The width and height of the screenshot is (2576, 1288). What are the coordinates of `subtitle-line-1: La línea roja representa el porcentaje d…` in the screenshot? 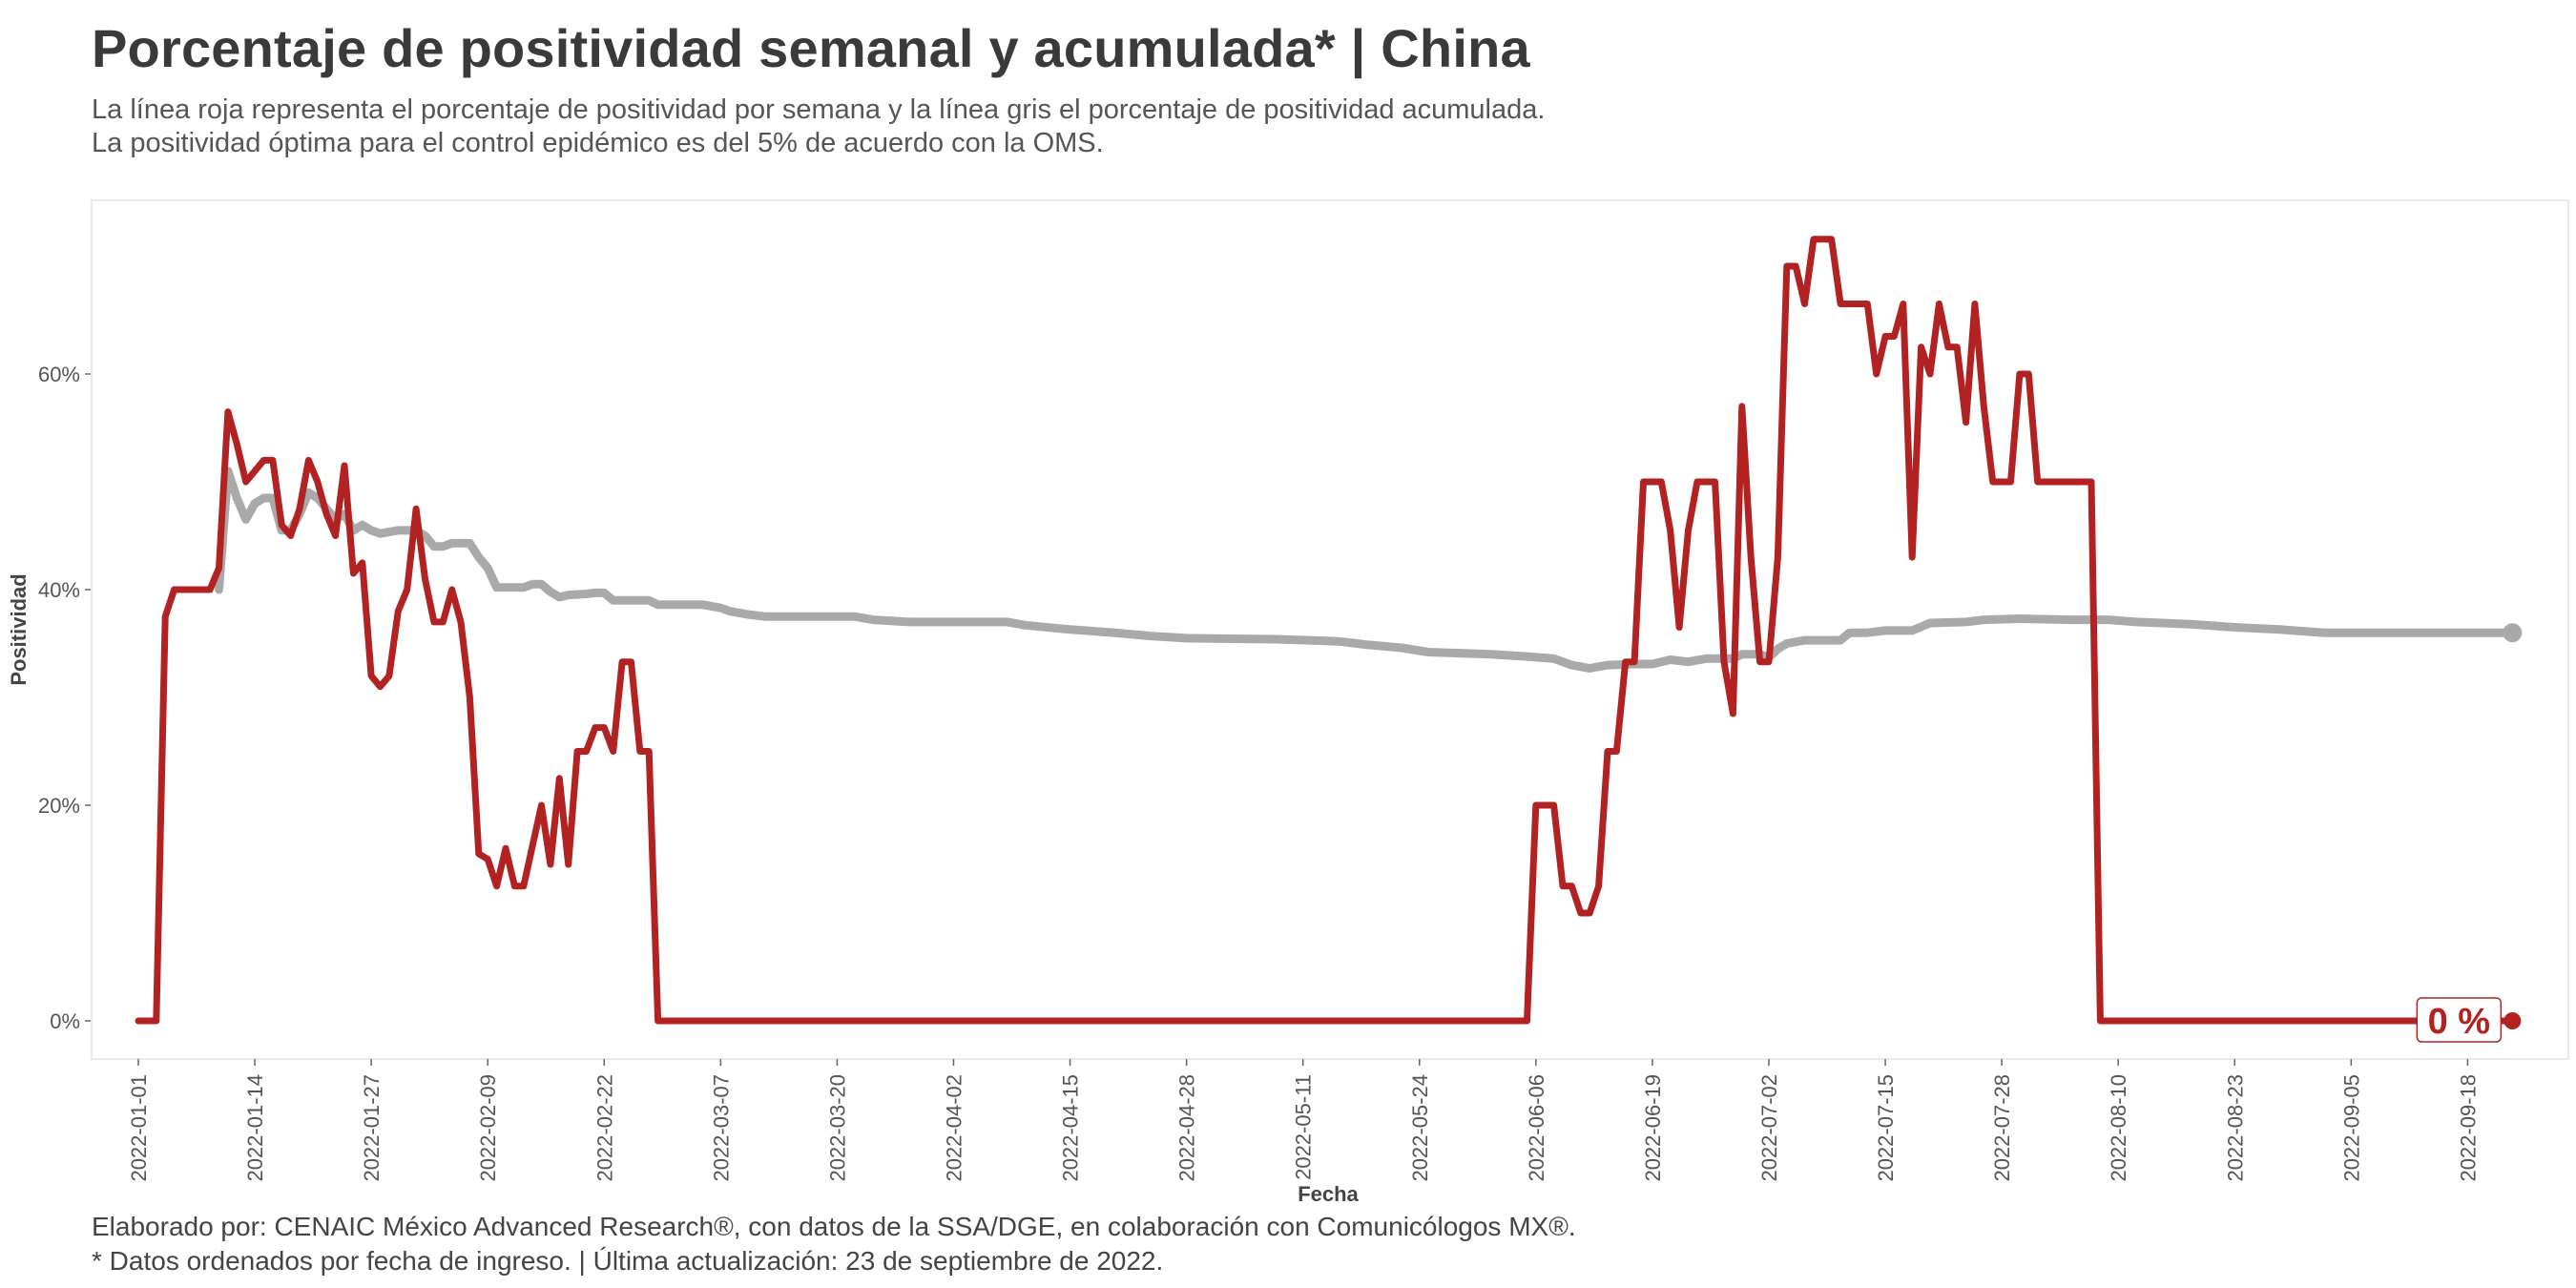 It's located at (819, 109).